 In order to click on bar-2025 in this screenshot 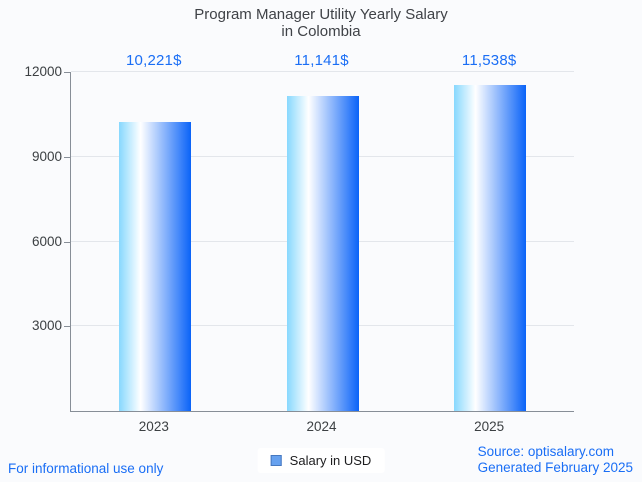, I will do `click(490, 248)`.